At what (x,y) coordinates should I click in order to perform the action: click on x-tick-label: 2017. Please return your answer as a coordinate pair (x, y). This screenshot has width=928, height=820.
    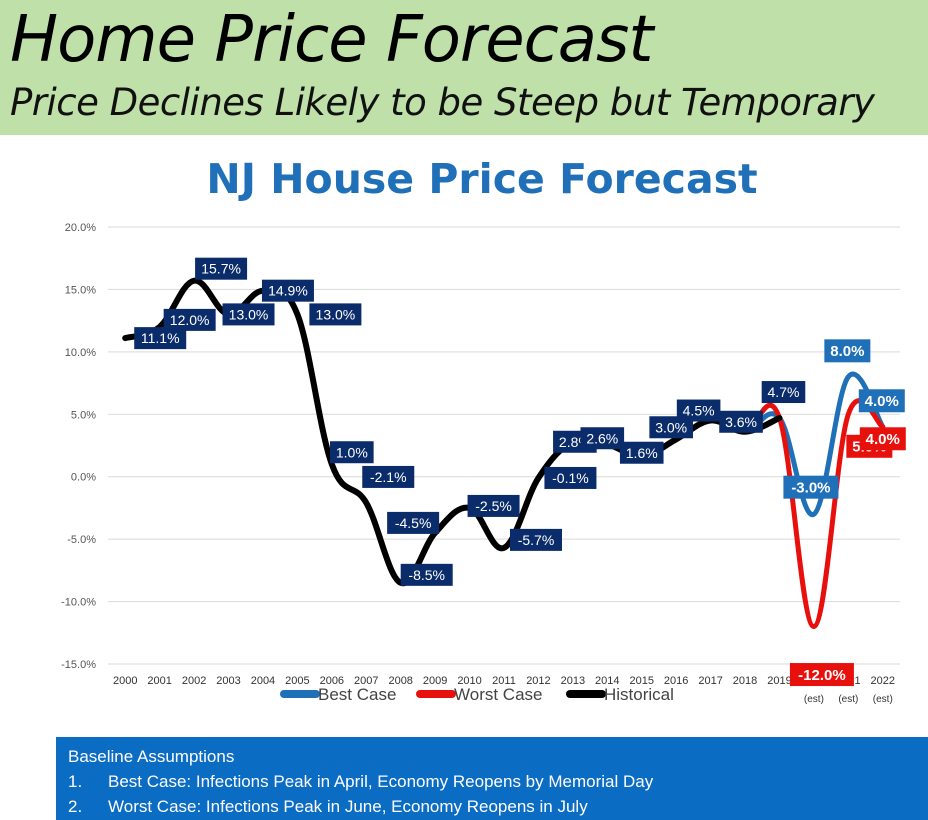
    Looking at the image, I should click on (710, 681).